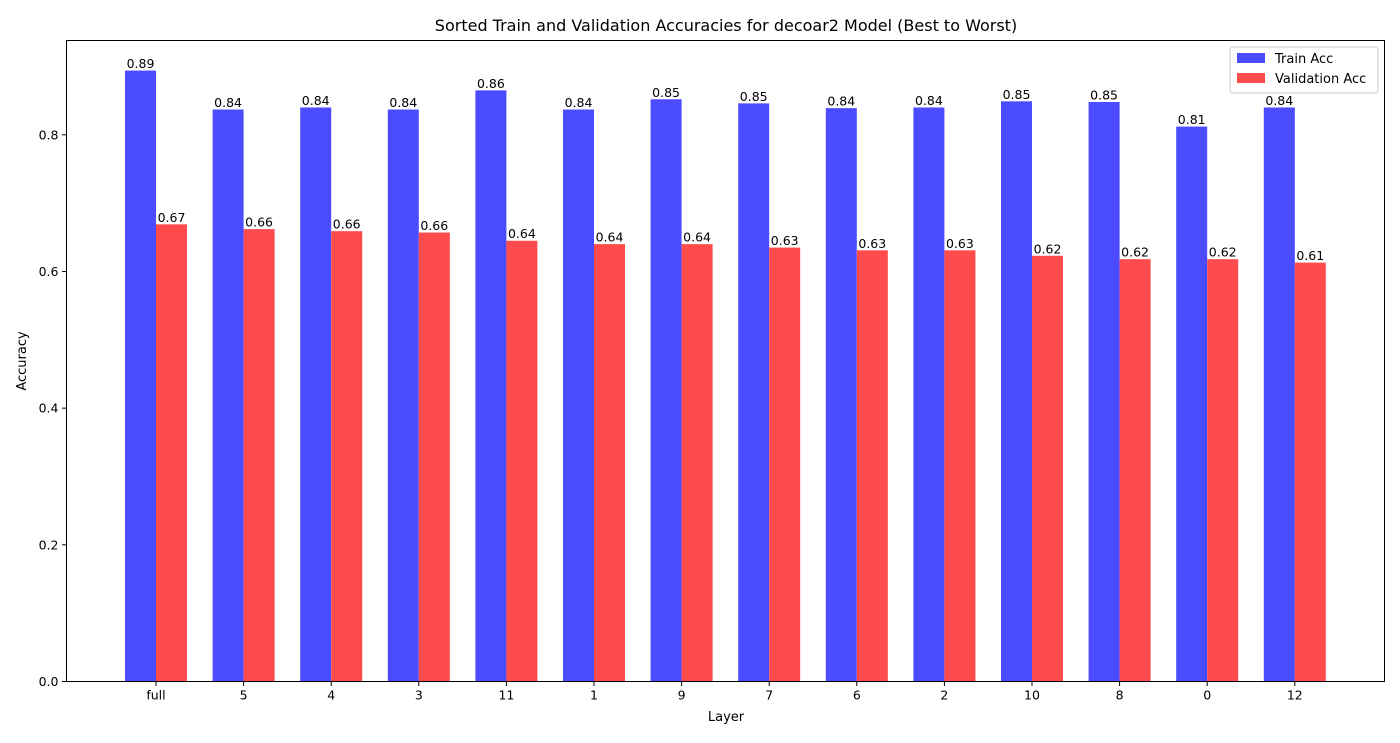 This screenshot has height=743, width=1400. Describe the element at coordinates (171, 453) in the screenshot. I see `bar-validation-full` at that location.